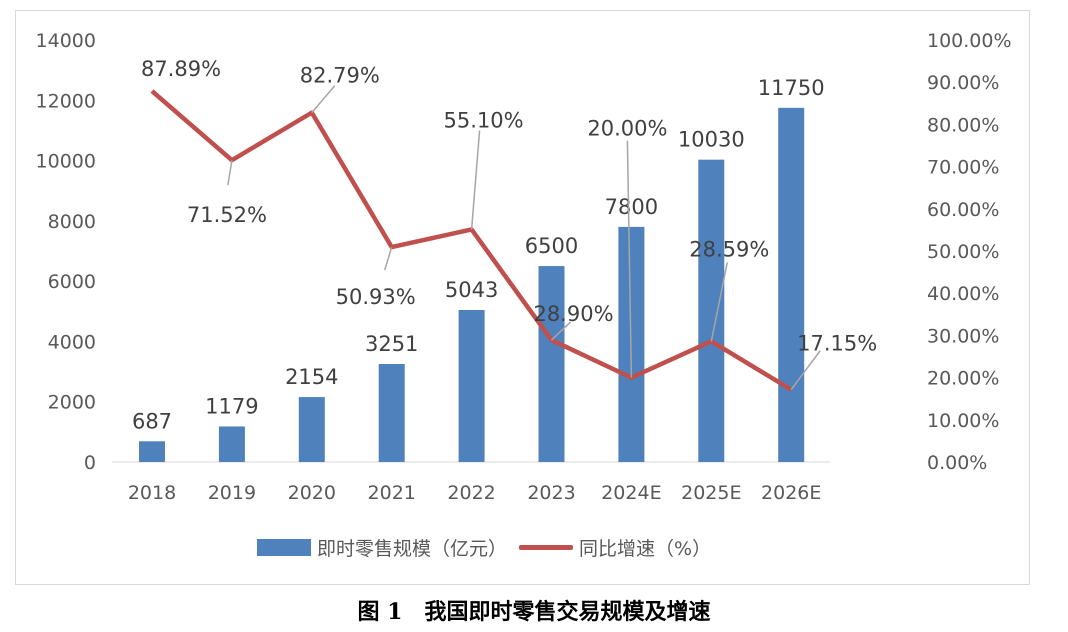 The height and width of the screenshot is (632, 1068). I want to click on y-left-tick: 4000, so click(72, 342).